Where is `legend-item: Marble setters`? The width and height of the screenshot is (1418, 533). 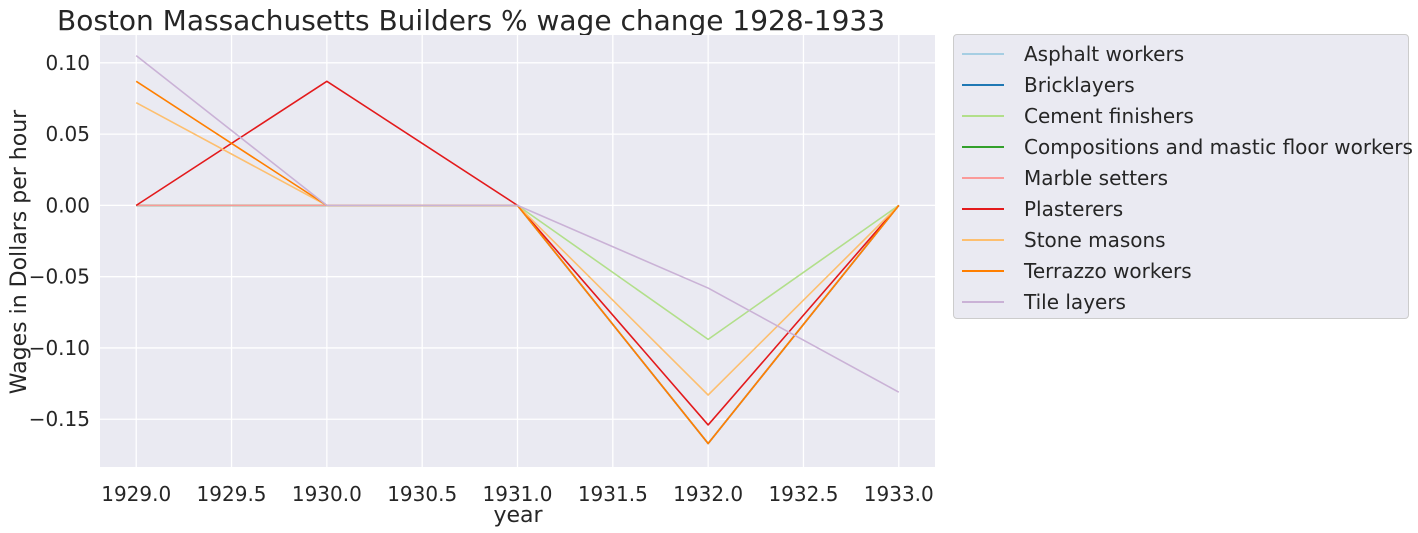
legend-item: Marble setters is located at coordinates (1061, 177).